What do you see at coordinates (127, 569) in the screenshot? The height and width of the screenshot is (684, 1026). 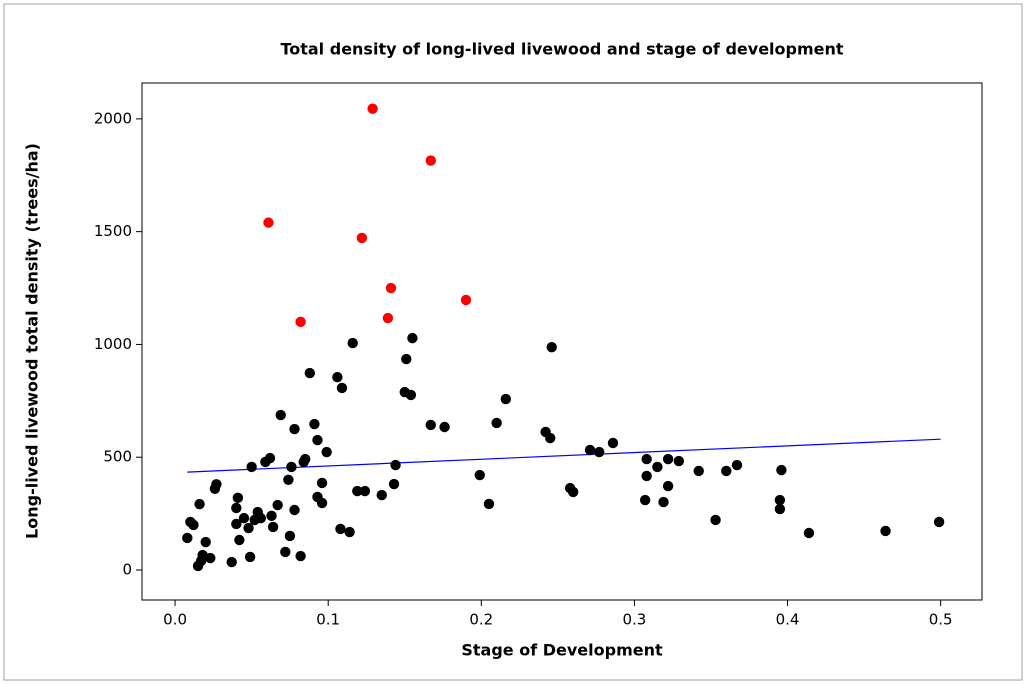 I see `y-tick-label: 0` at bounding box center [127, 569].